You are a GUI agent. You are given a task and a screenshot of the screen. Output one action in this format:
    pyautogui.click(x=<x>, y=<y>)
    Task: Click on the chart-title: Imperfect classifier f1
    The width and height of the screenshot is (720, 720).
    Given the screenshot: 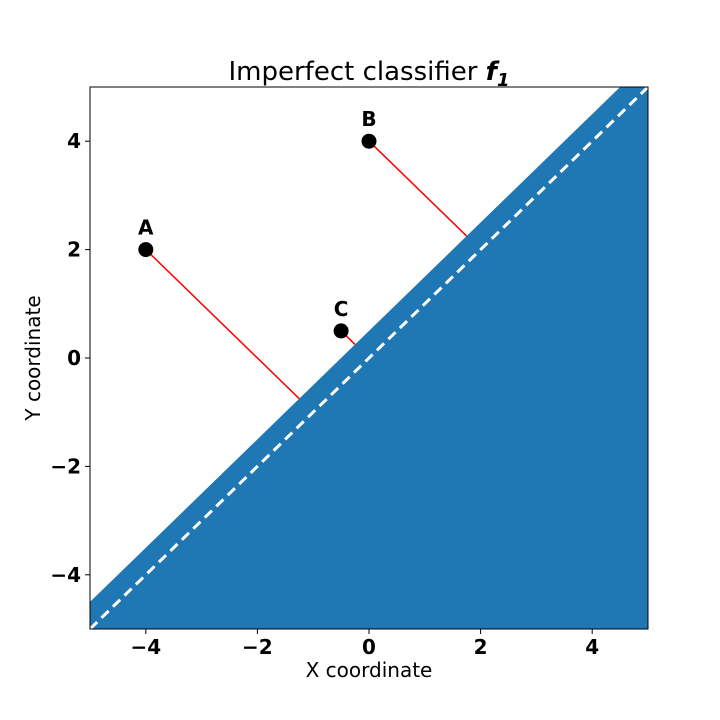 What is the action you would take?
    pyautogui.click(x=368, y=74)
    